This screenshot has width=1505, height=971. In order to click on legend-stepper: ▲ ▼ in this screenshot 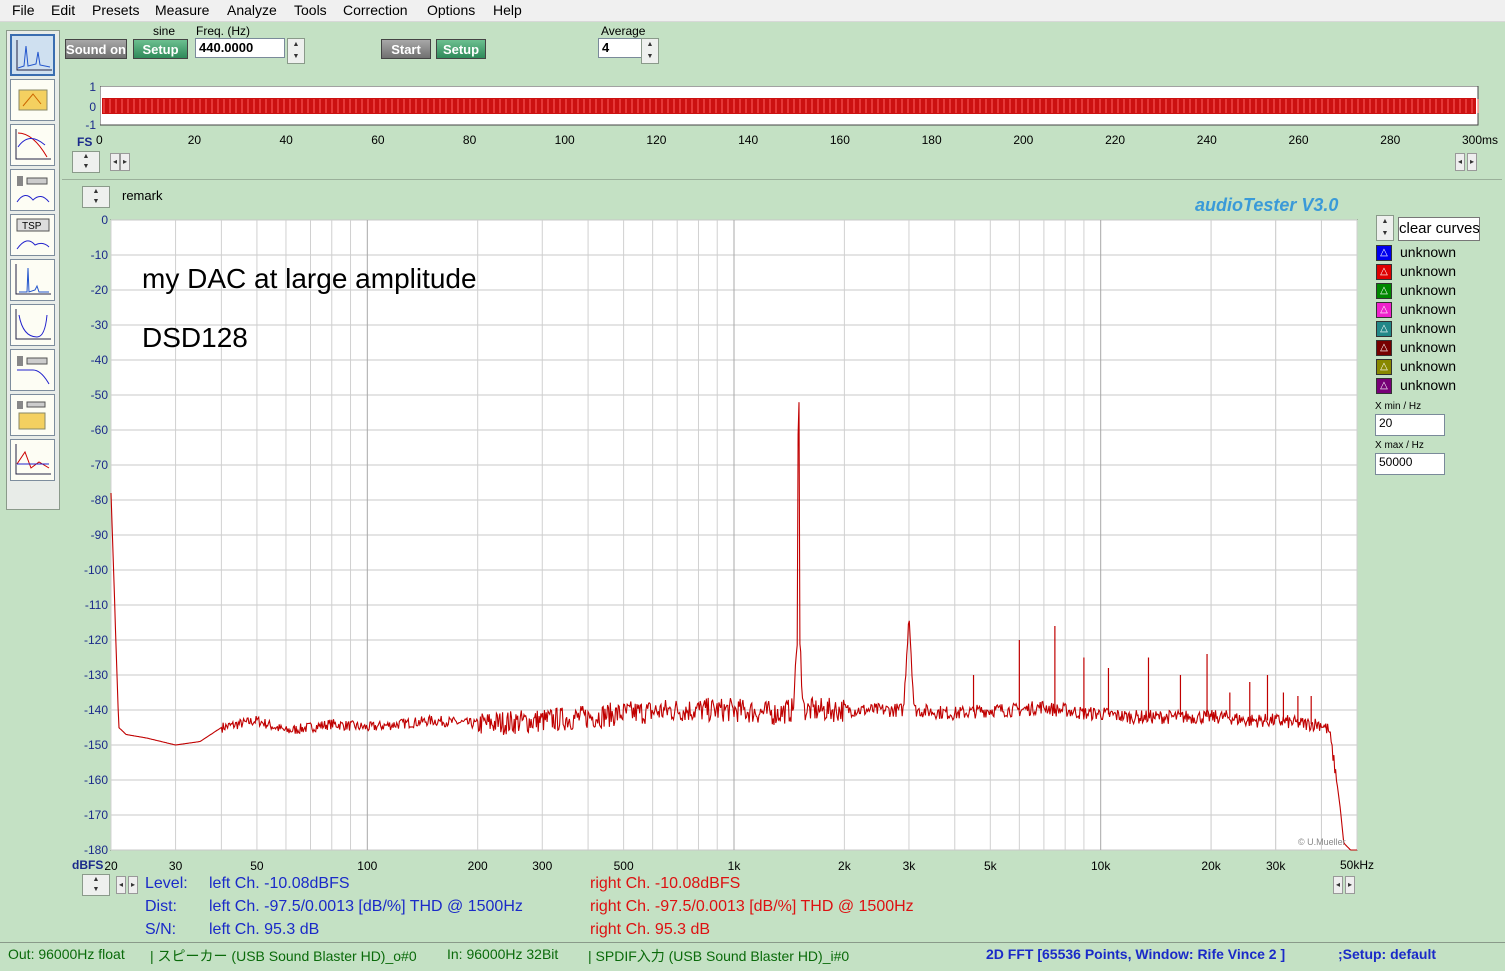, I will do `click(1385, 228)`.